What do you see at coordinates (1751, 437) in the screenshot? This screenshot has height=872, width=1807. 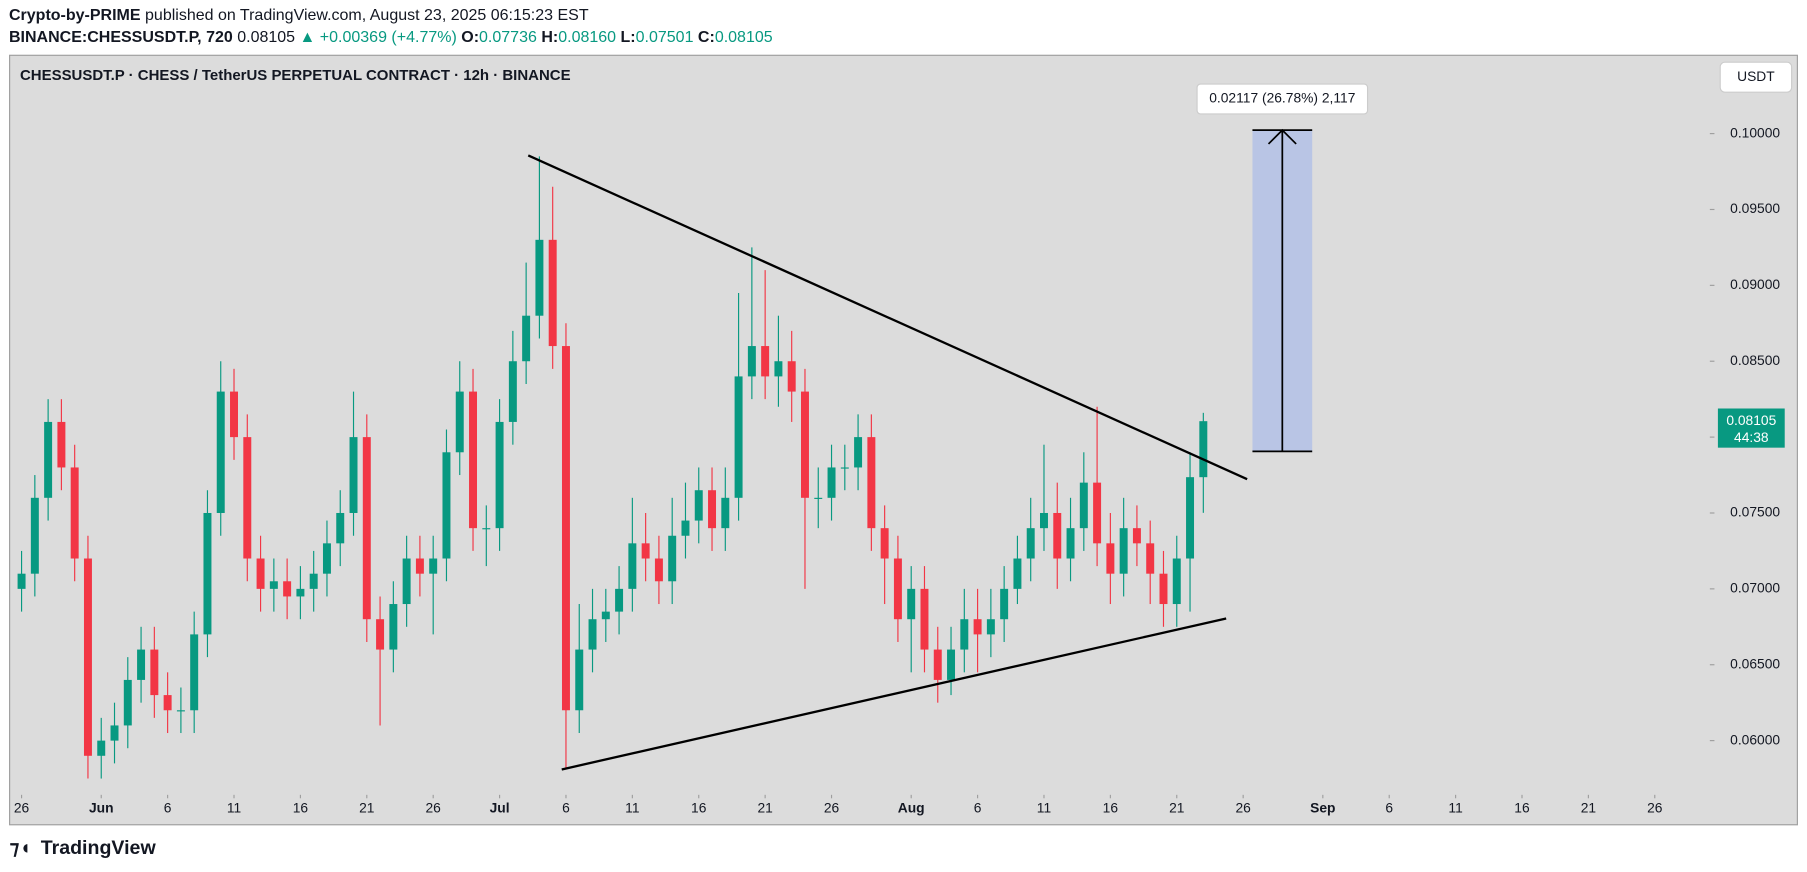 I see `countdown: 44:38` at bounding box center [1751, 437].